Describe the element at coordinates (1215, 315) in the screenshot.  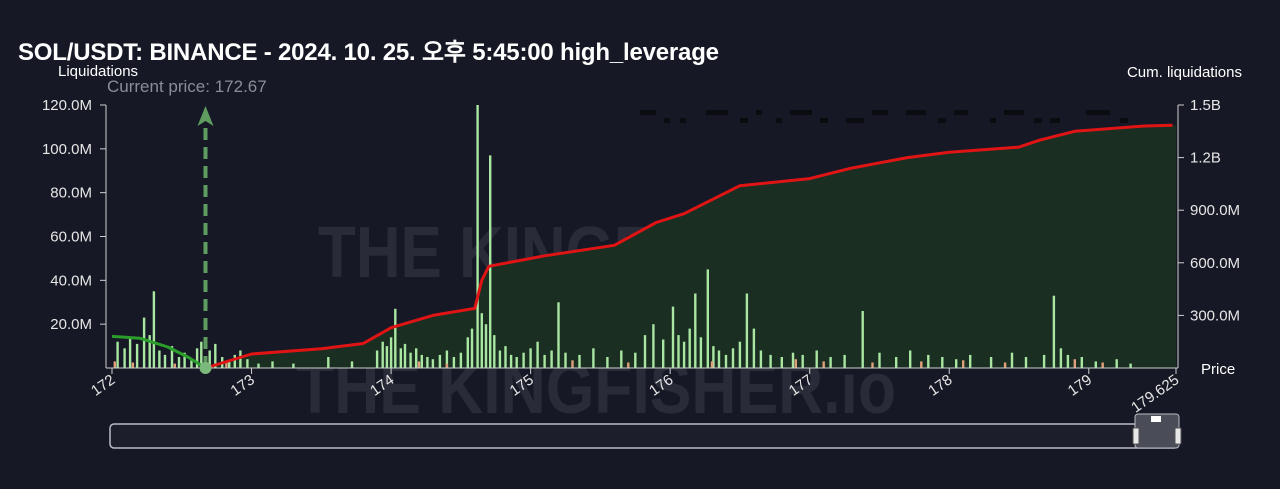
I see `y-right-tick-label: 300.0M` at that location.